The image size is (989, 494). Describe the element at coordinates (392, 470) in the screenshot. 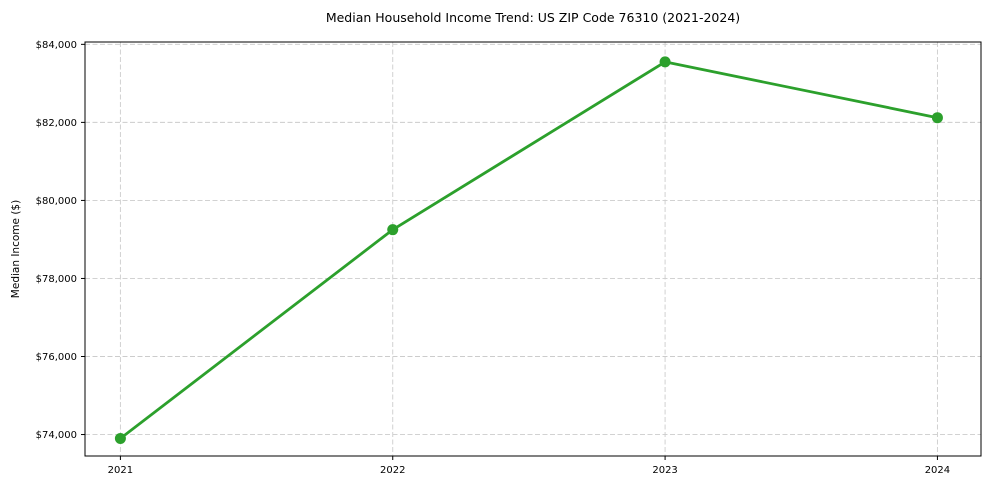

I see `x-tick-label: 2022` at that location.